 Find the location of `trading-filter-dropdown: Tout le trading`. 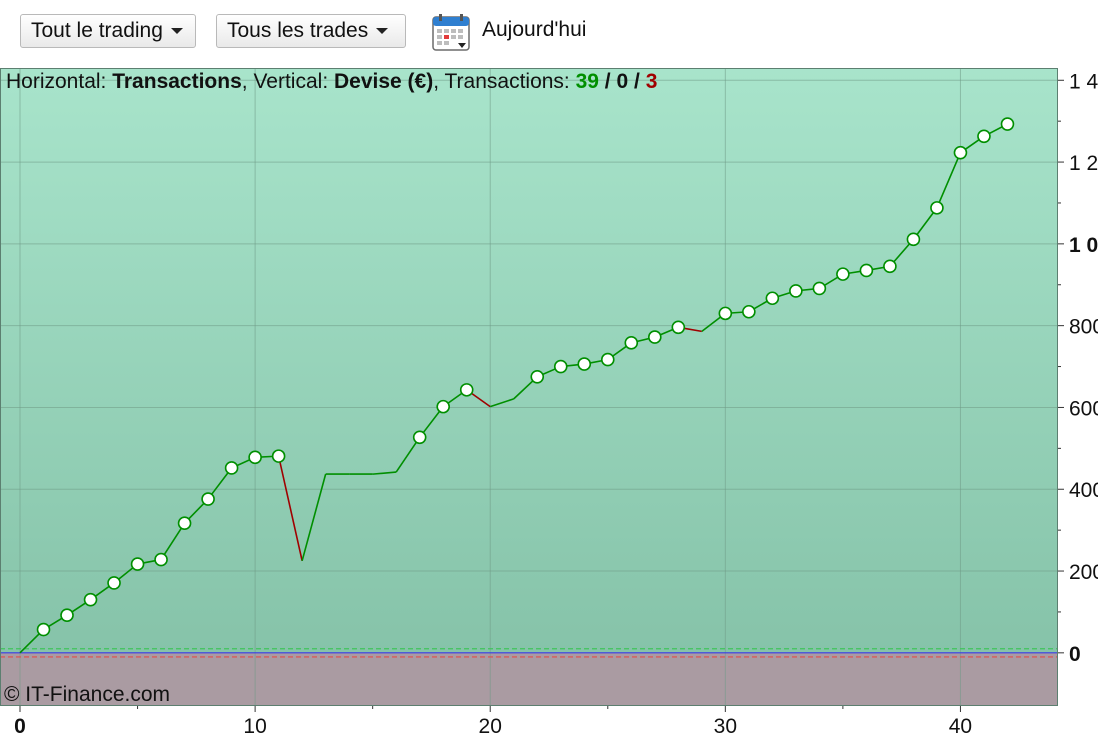

trading-filter-dropdown: Tout le trading is located at coordinates (108, 31).